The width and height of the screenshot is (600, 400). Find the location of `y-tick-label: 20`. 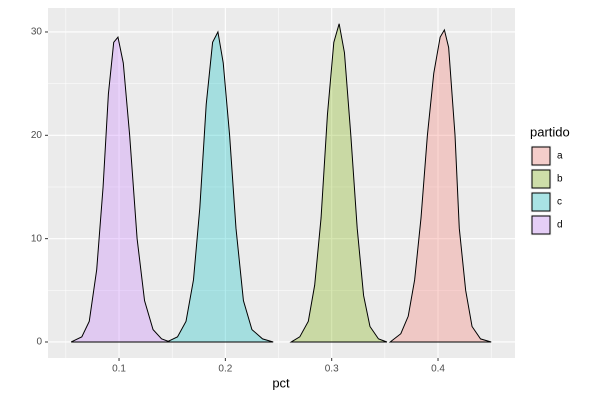

y-tick-label: 20 is located at coordinates (37, 135).